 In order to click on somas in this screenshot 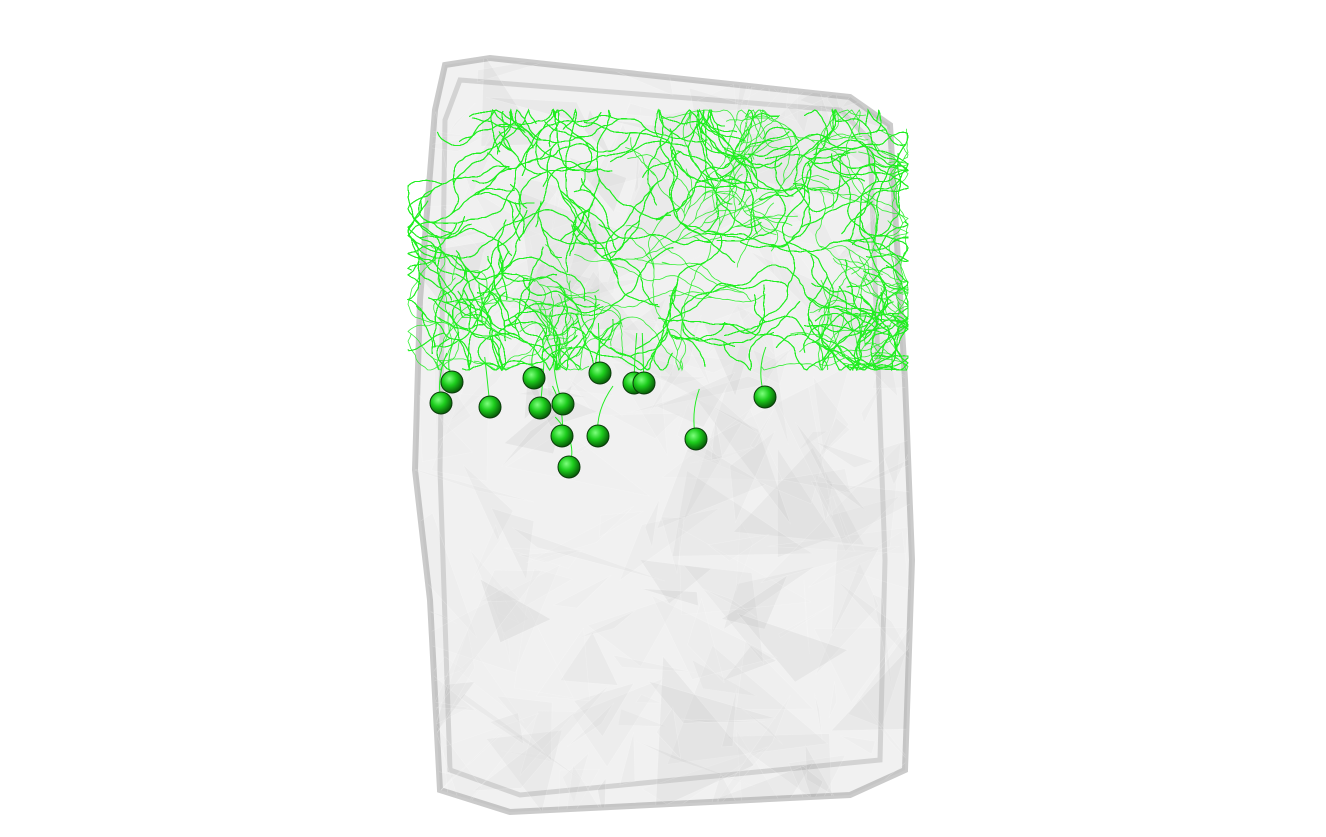, I will do `click(603, 420)`.